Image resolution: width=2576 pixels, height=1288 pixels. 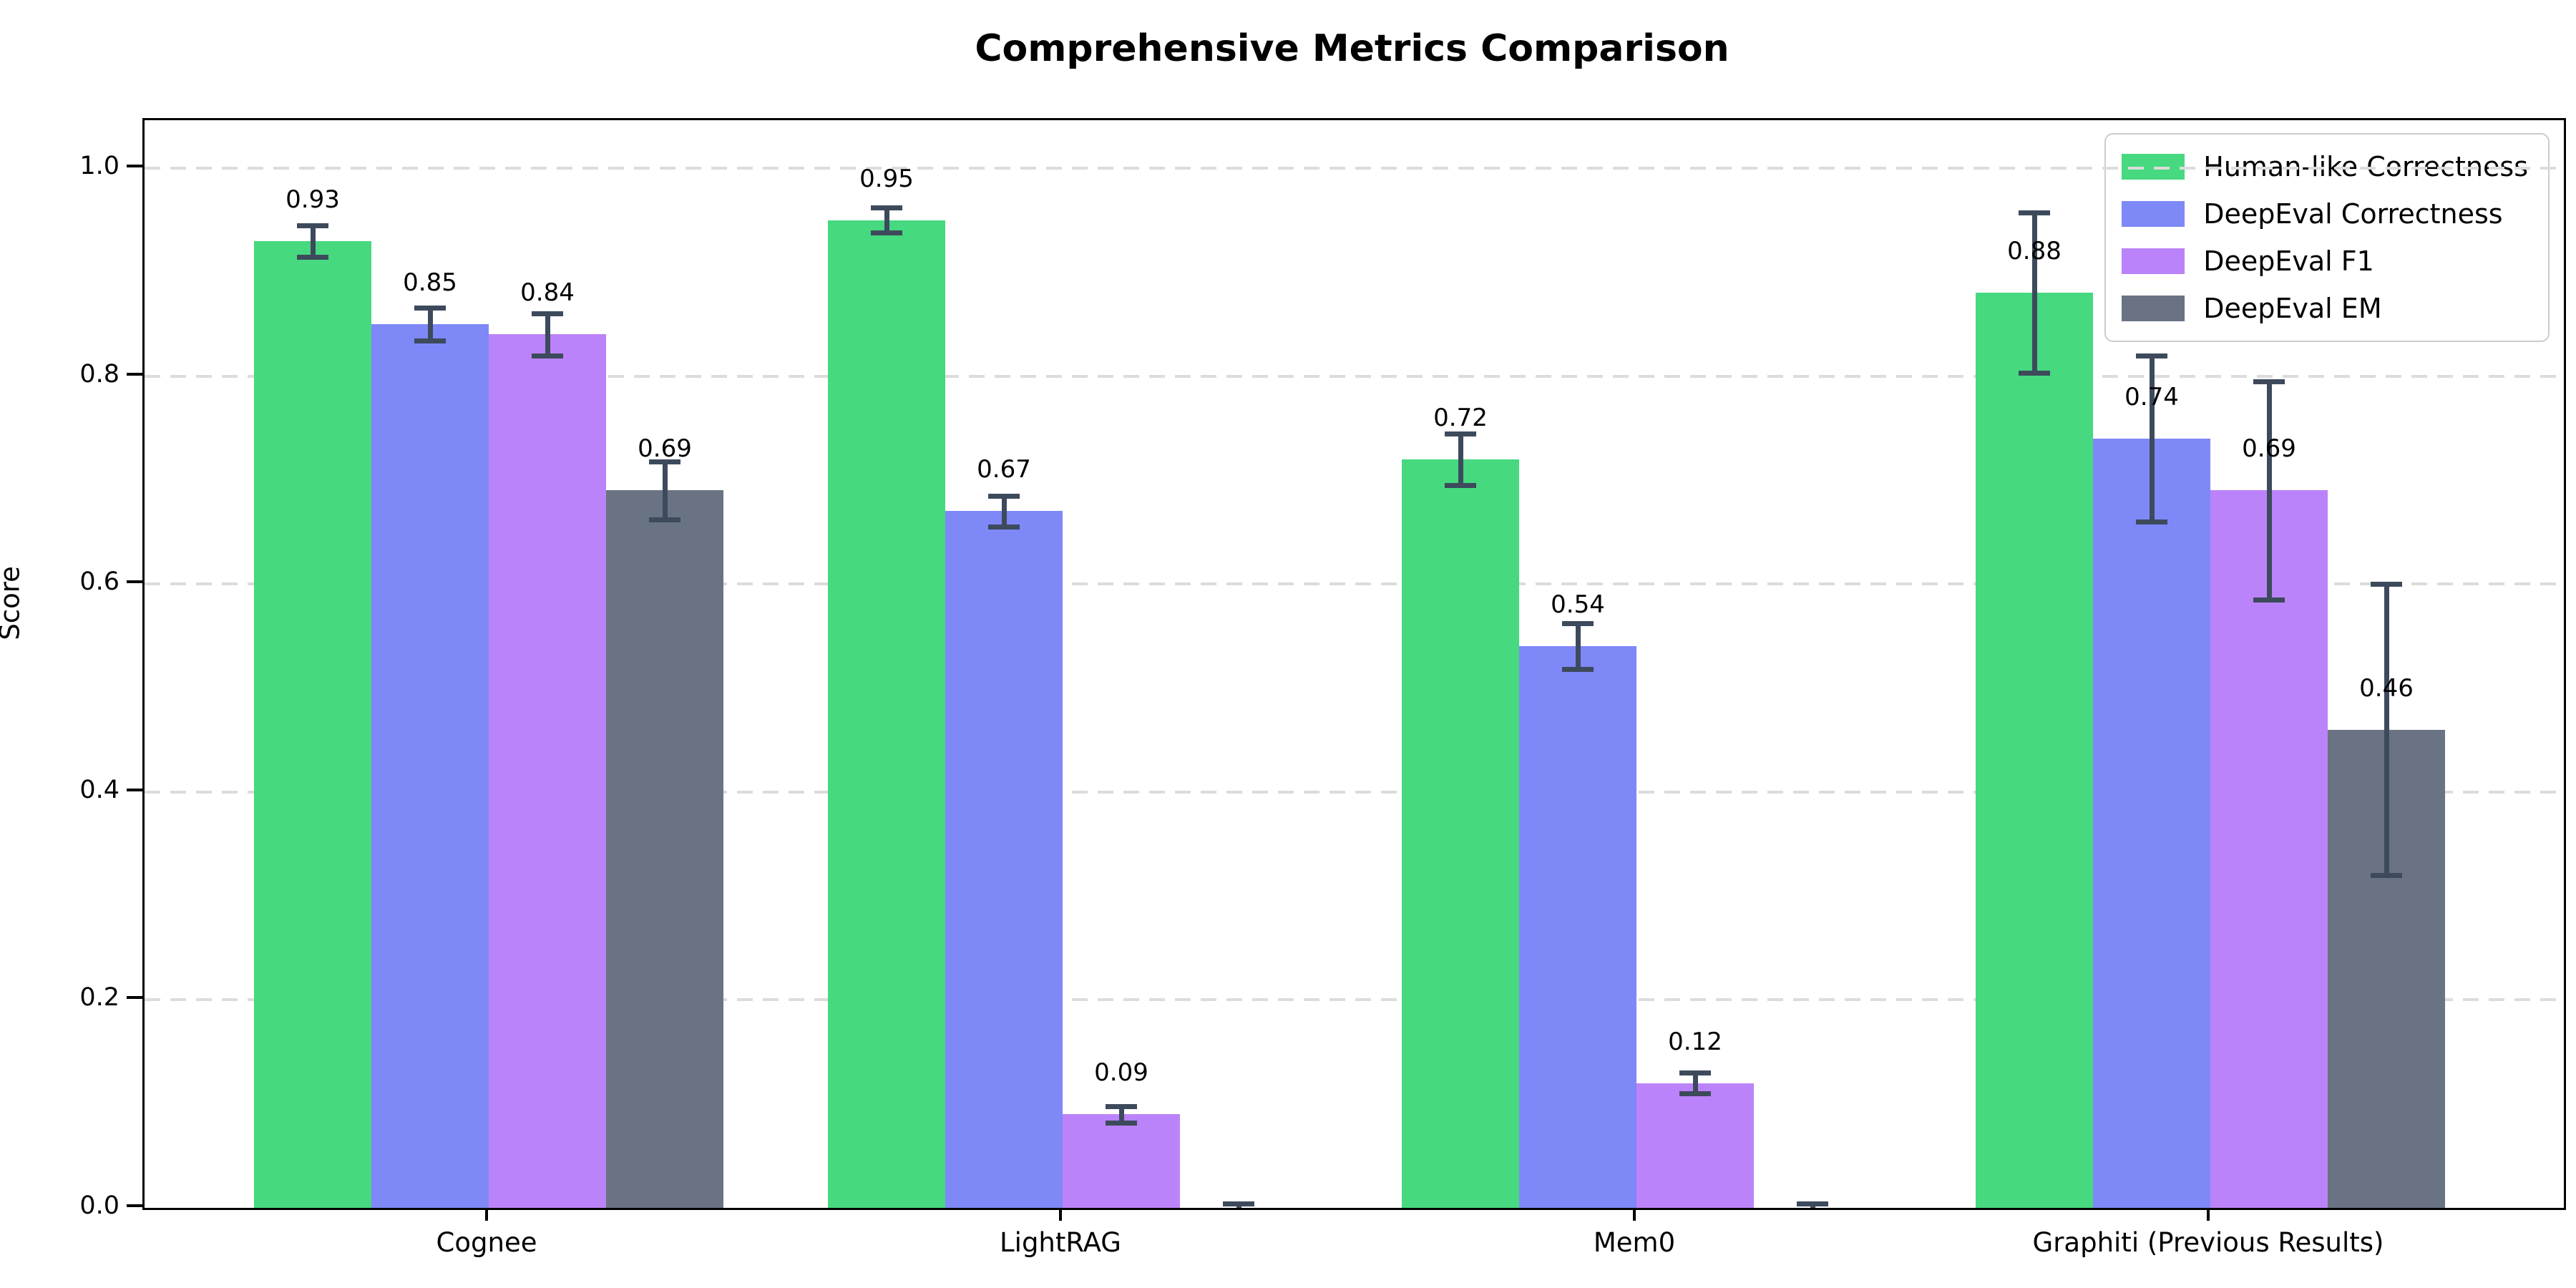 I want to click on bar-value-label: 0.88, so click(x=2034, y=251).